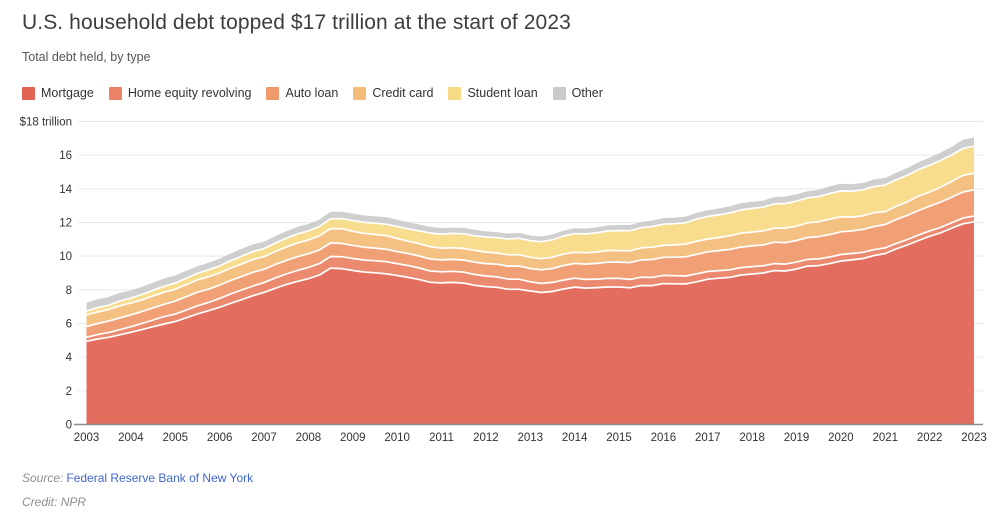  I want to click on source-link: Federal Reserve Bank of New York, so click(160, 478).